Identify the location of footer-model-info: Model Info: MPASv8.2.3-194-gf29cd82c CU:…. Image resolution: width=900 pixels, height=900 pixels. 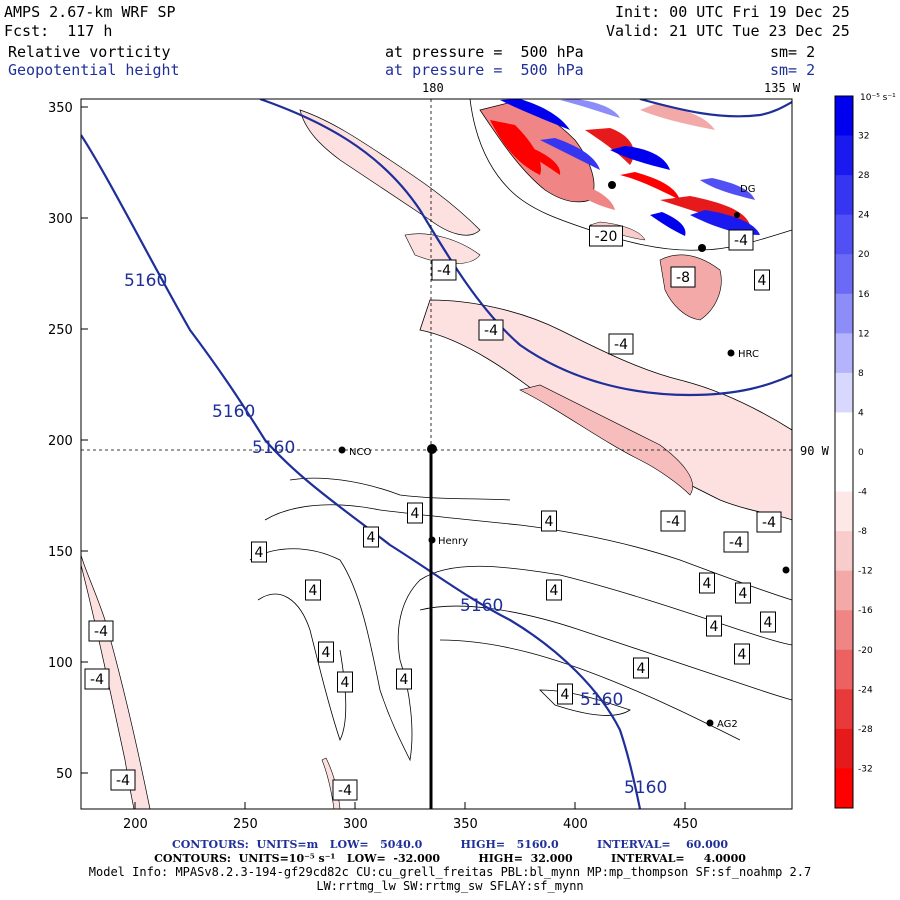
(450, 872).